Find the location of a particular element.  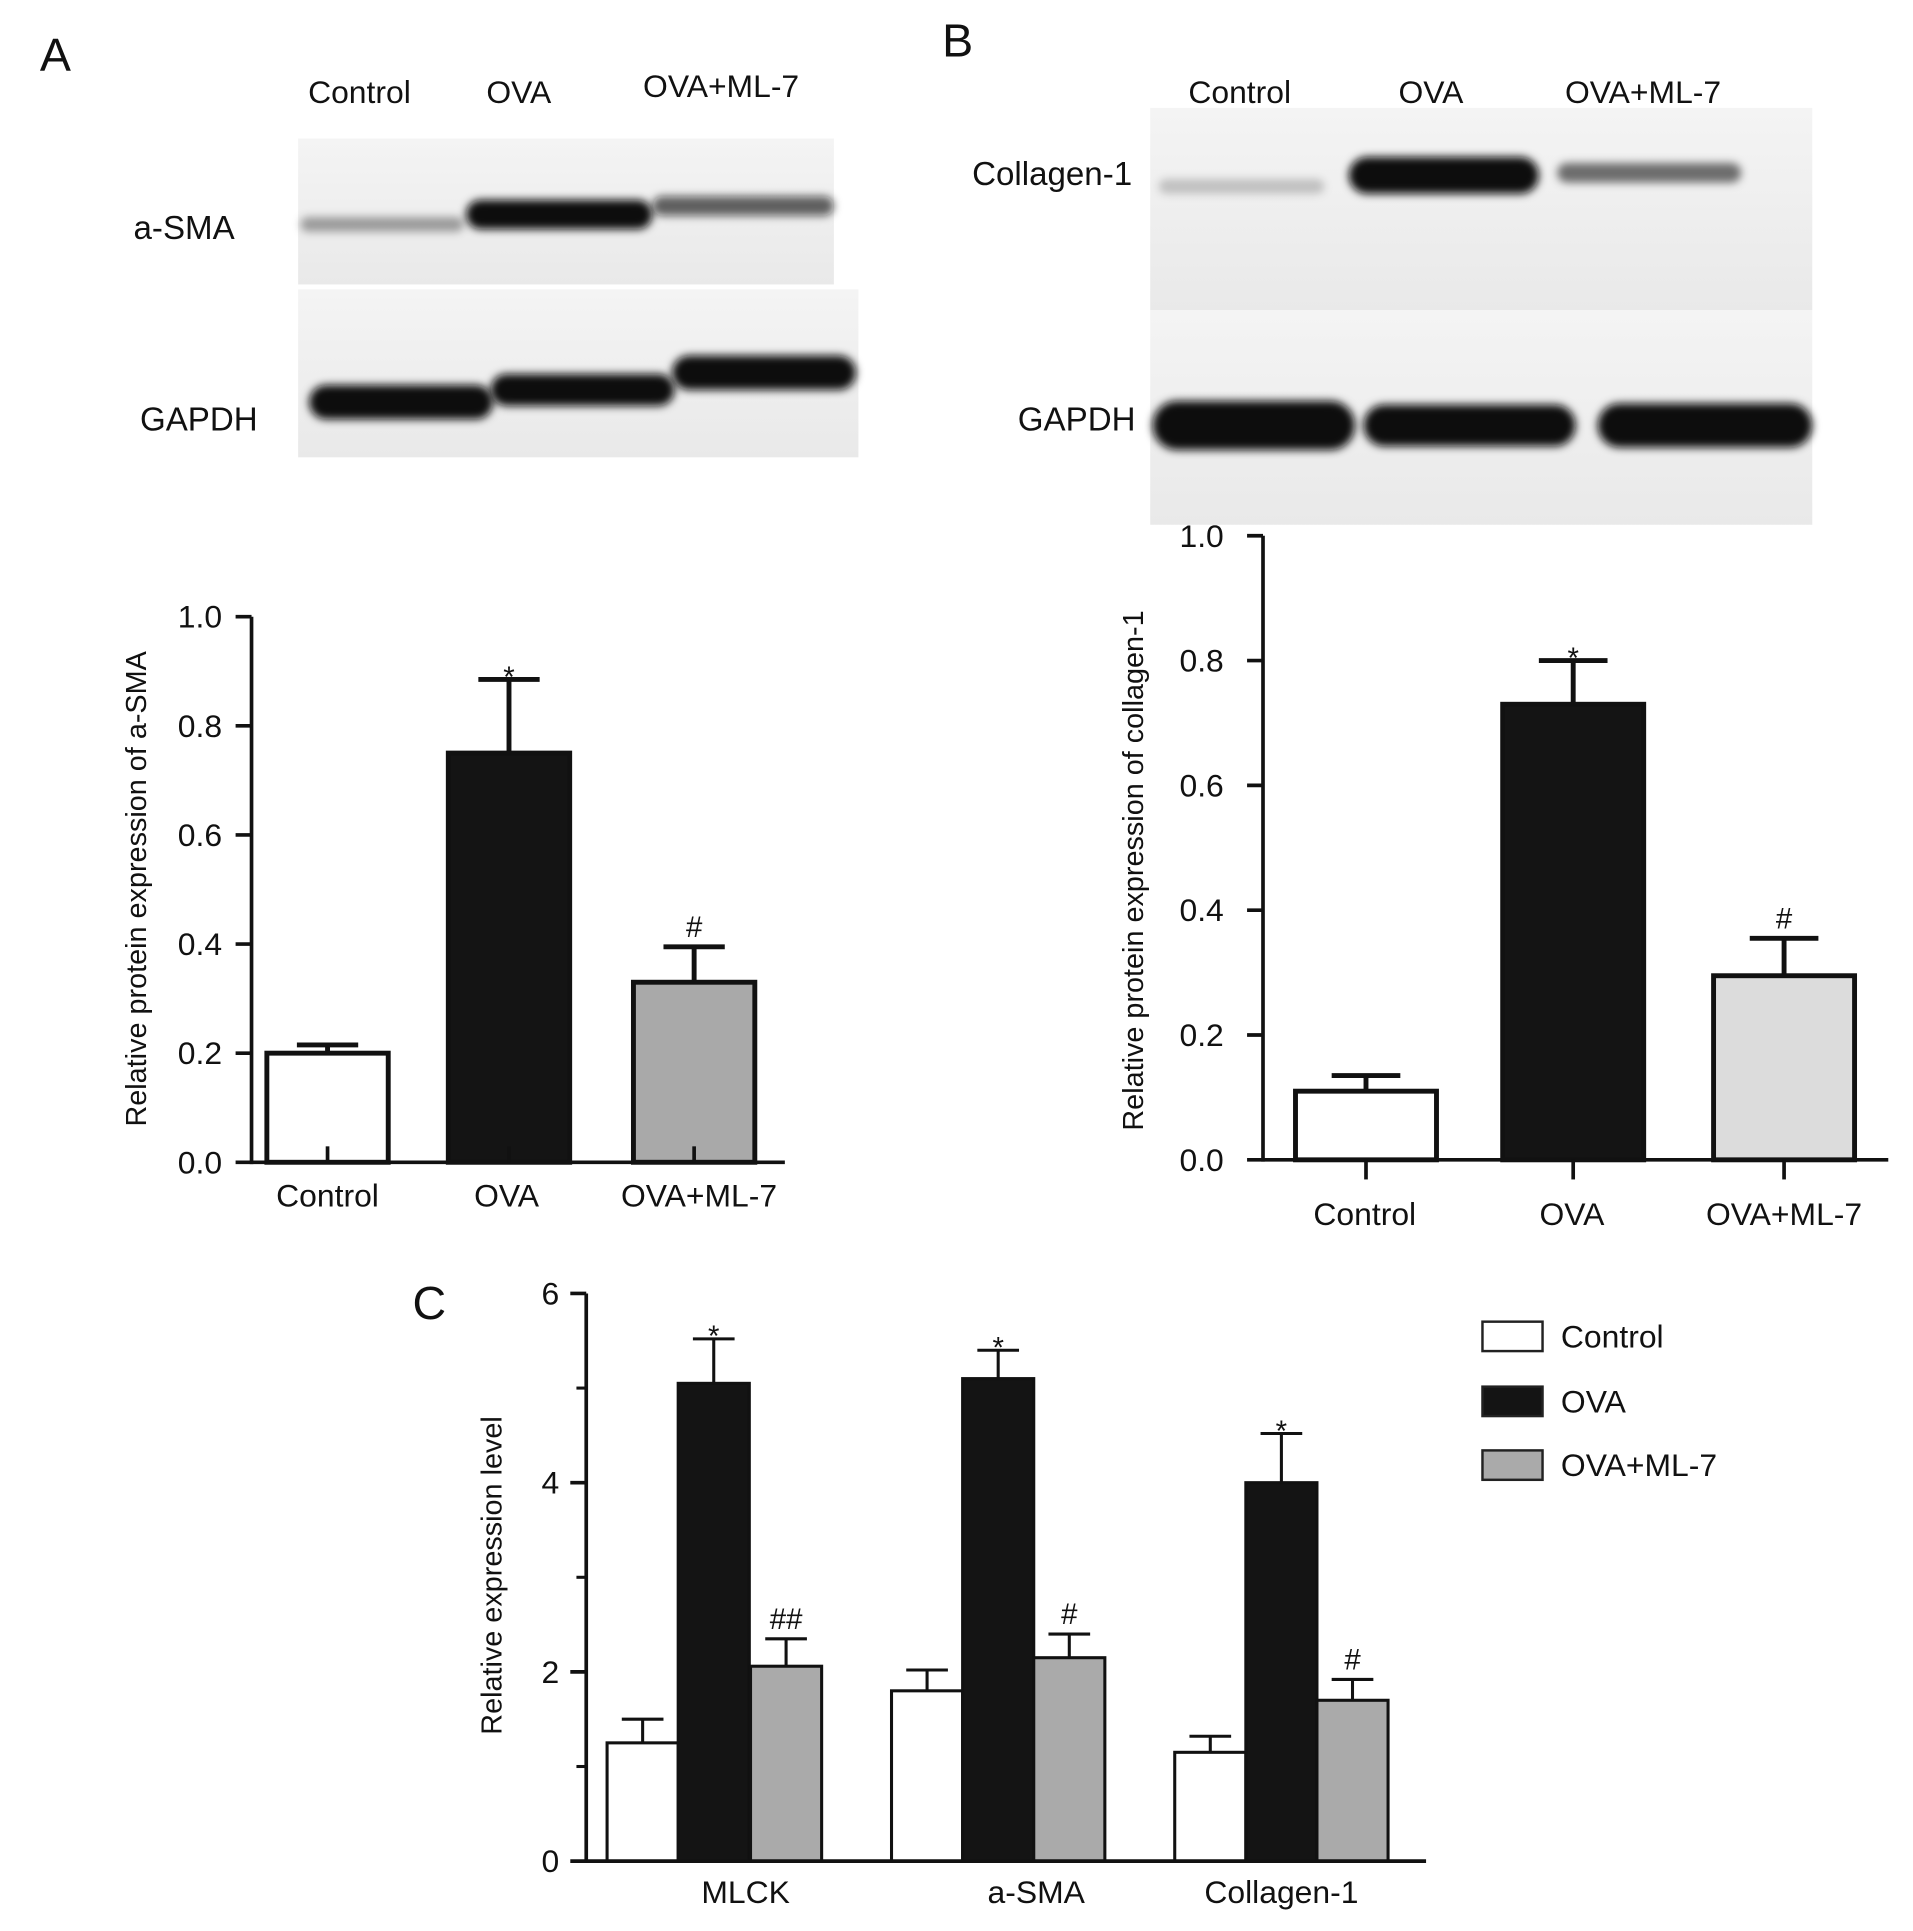

panel-label-a: A is located at coordinates (55, 55).